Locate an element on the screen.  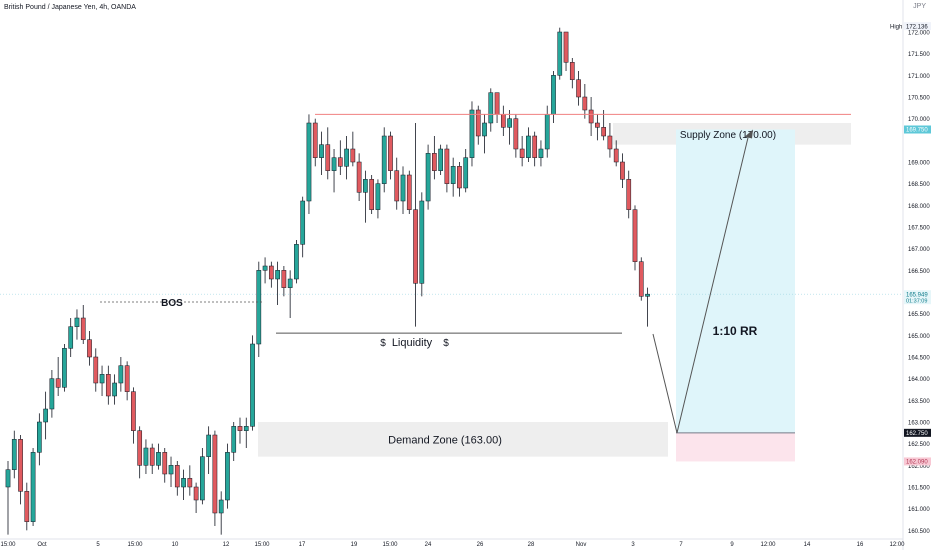
y-tick-label: 167.000 is located at coordinates (919, 250).